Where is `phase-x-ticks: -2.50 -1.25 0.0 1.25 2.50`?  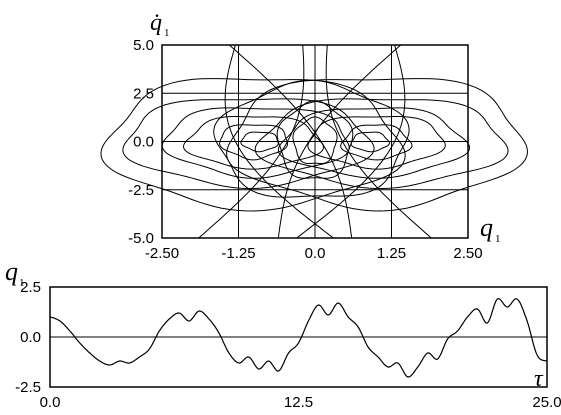 phase-x-ticks: -2.50 -1.25 0.0 1.25 2.50 is located at coordinates (314, 253).